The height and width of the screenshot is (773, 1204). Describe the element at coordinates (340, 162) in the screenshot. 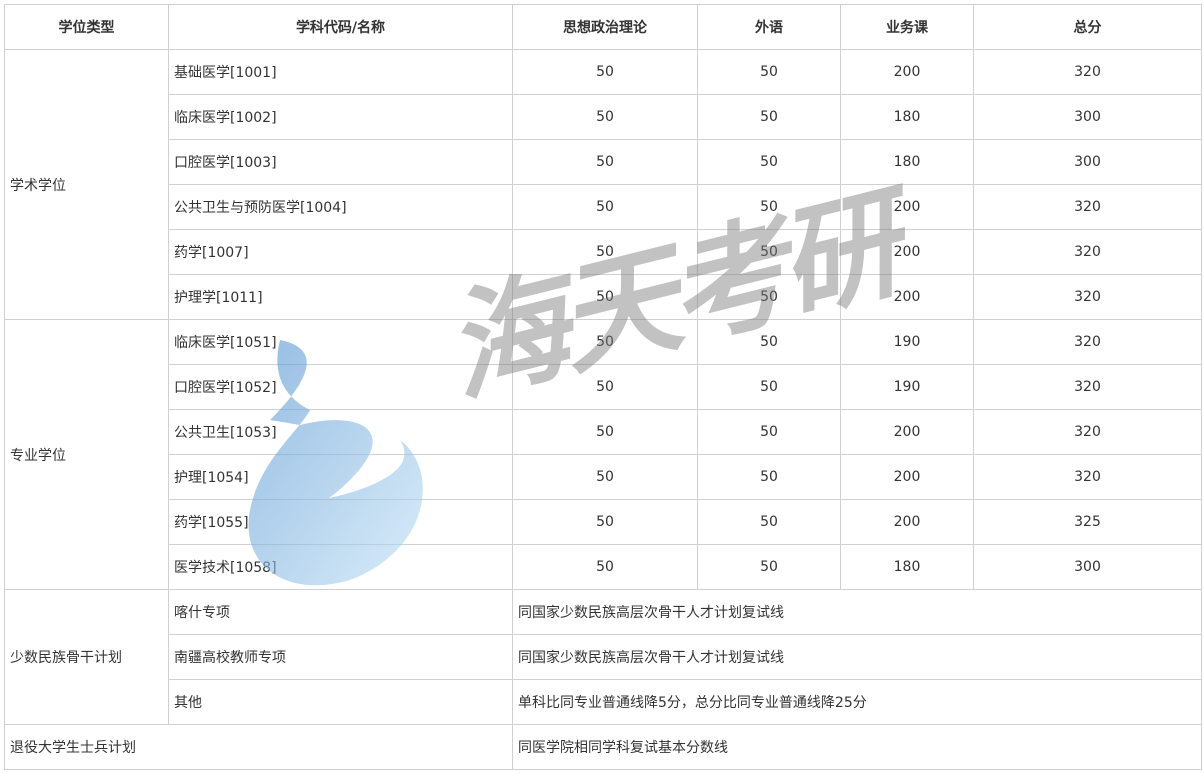

I see `subject-cell: 口腔医学[1003]` at that location.